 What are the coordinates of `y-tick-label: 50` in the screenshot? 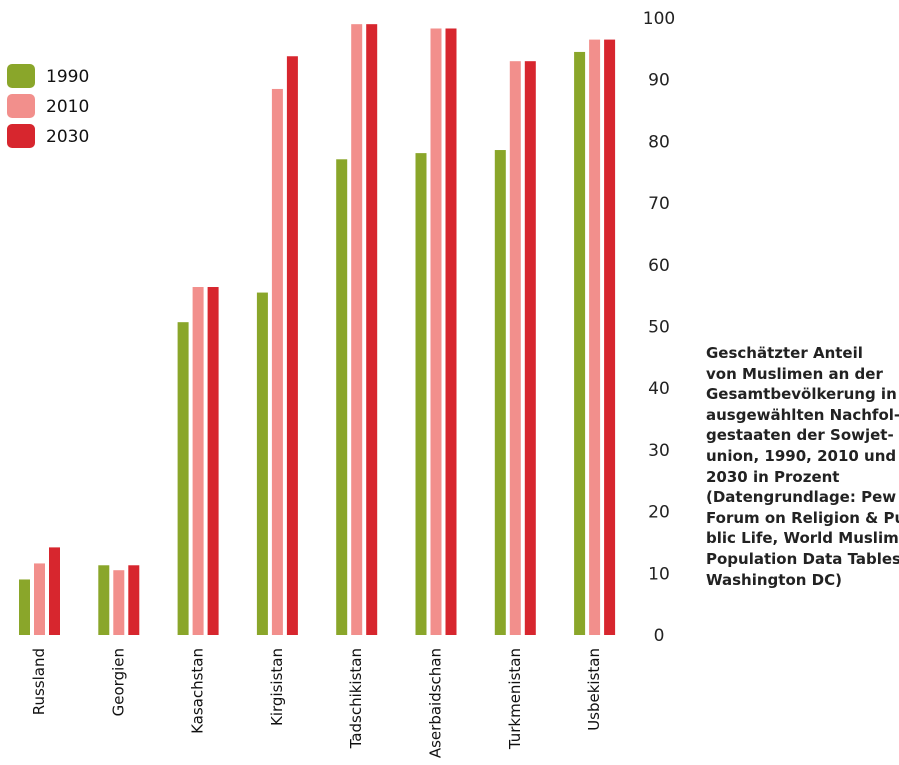 It's located at (659, 328).